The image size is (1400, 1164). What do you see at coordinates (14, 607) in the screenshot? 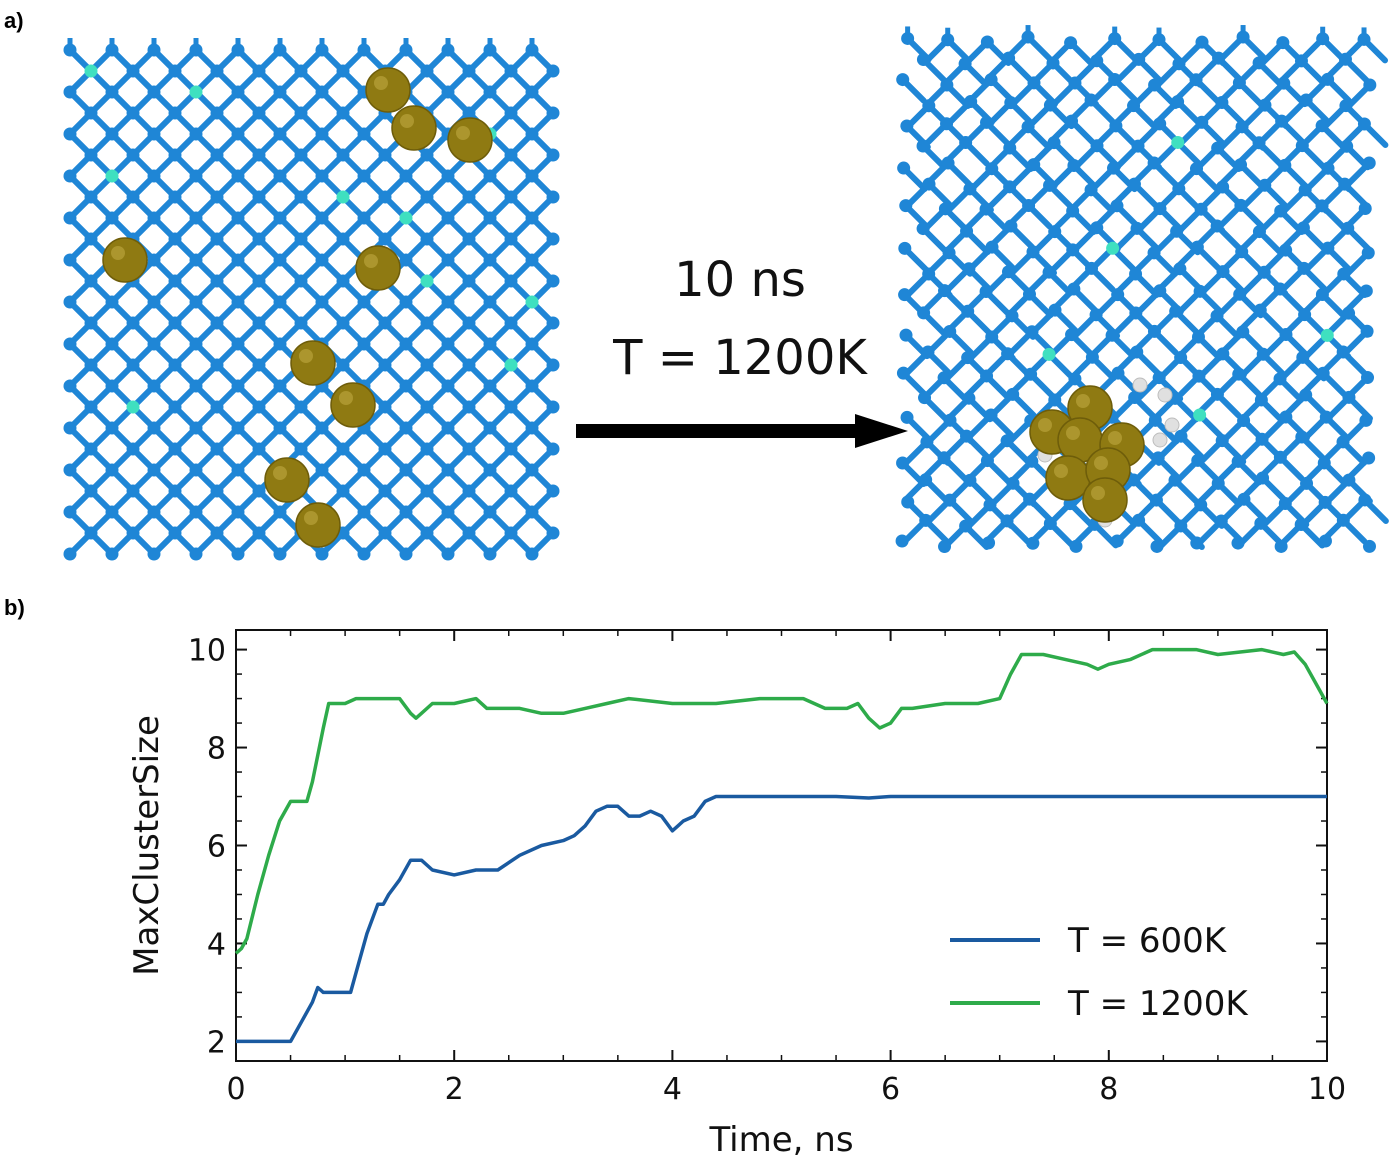
I see `panel-b-label: b)` at bounding box center [14, 607].